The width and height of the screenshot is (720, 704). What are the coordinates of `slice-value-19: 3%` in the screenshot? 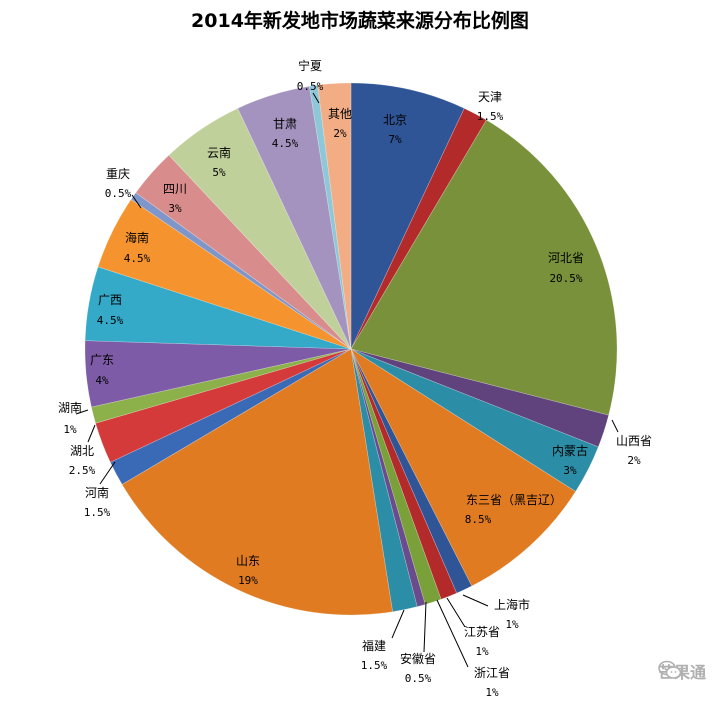 It's located at (175, 208).